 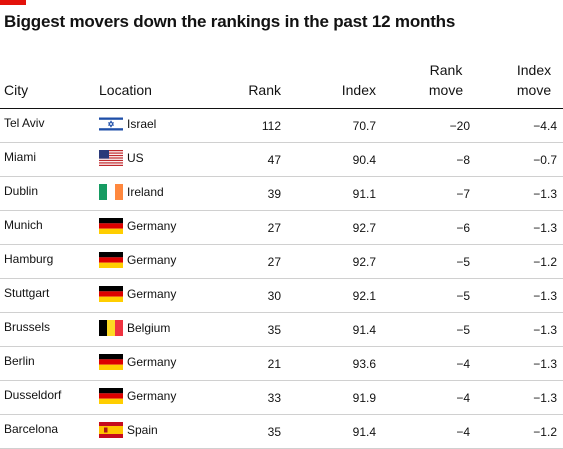 I want to click on header-location: Location, so click(x=164, y=82).